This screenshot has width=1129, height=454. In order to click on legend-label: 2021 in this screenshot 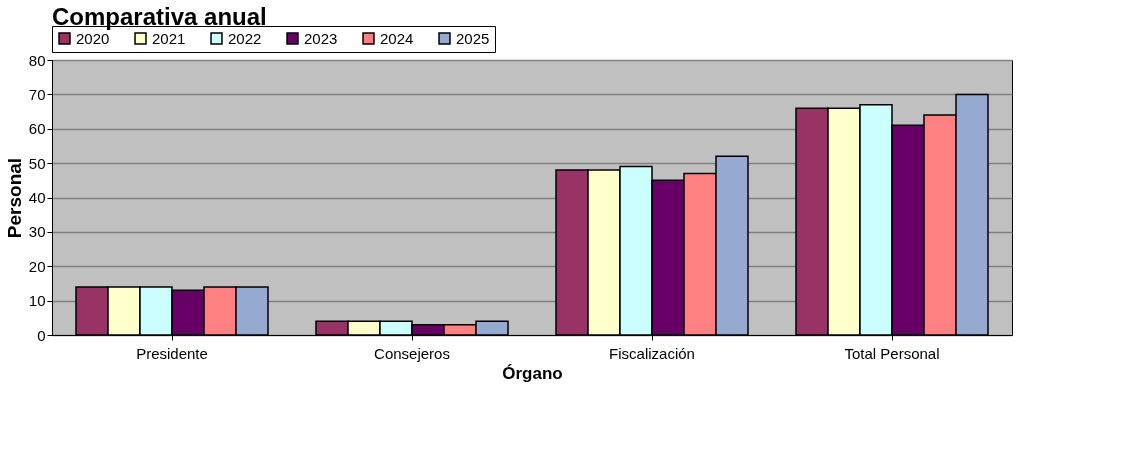, I will do `click(169, 38)`.